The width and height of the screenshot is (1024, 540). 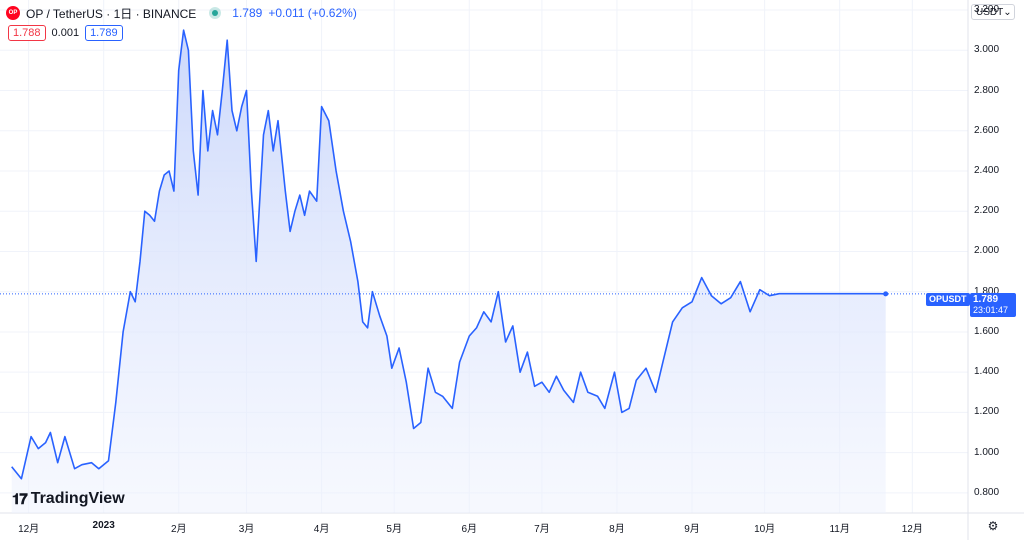 What do you see at coordinates (321, 529) in the screenshot?
I see `x-tick-label: 4月` at bounding box center [321, 529].